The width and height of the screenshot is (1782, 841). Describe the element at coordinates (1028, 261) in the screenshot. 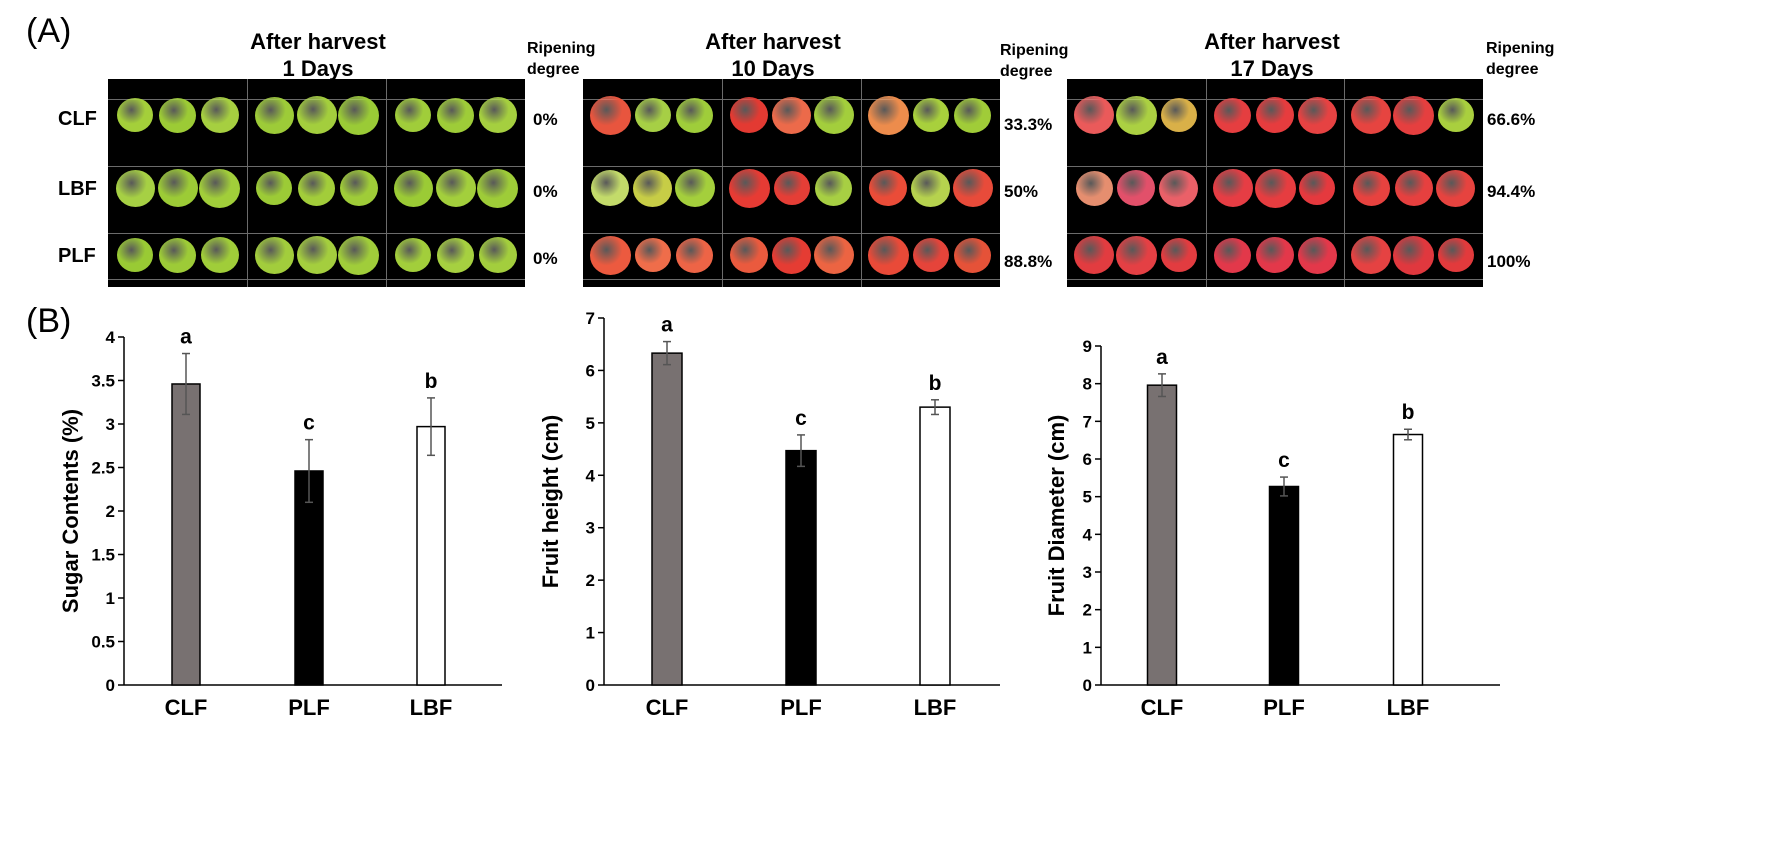

I see `ripening-degree-plf: 88.8%` at that location.